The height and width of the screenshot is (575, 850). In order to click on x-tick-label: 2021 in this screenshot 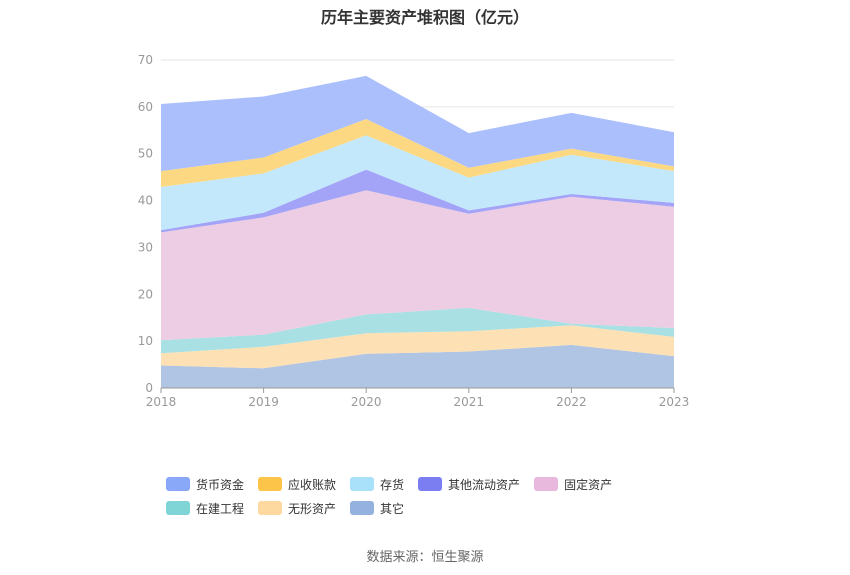, I will do `click(469, 402)`.